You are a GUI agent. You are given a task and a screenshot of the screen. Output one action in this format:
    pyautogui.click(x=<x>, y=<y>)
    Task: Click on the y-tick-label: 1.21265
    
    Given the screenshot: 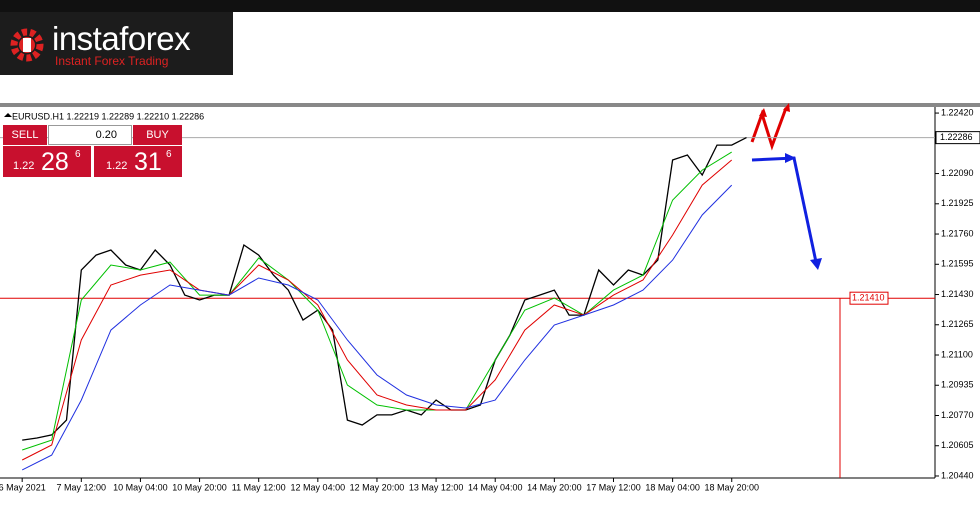 What is the action you would take?
    pyautogui.click(x=957, y=324)
    